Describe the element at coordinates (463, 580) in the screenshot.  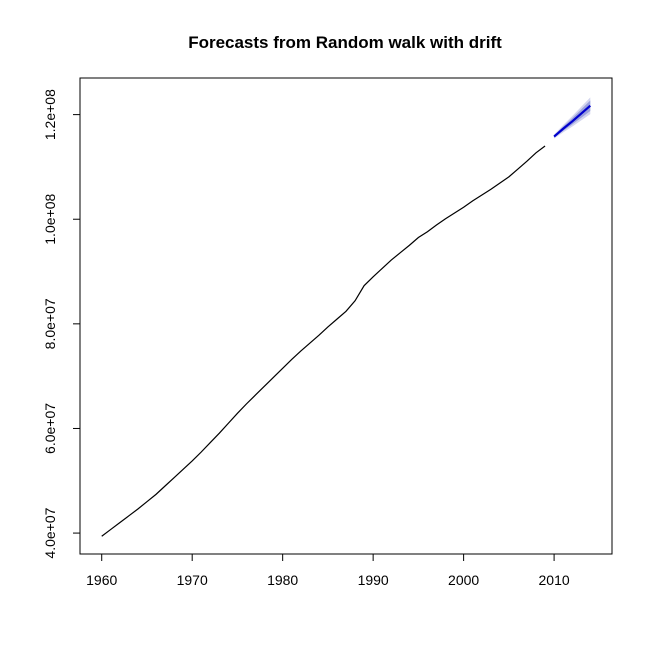
I see `x-tick-label: 2000` at that location.